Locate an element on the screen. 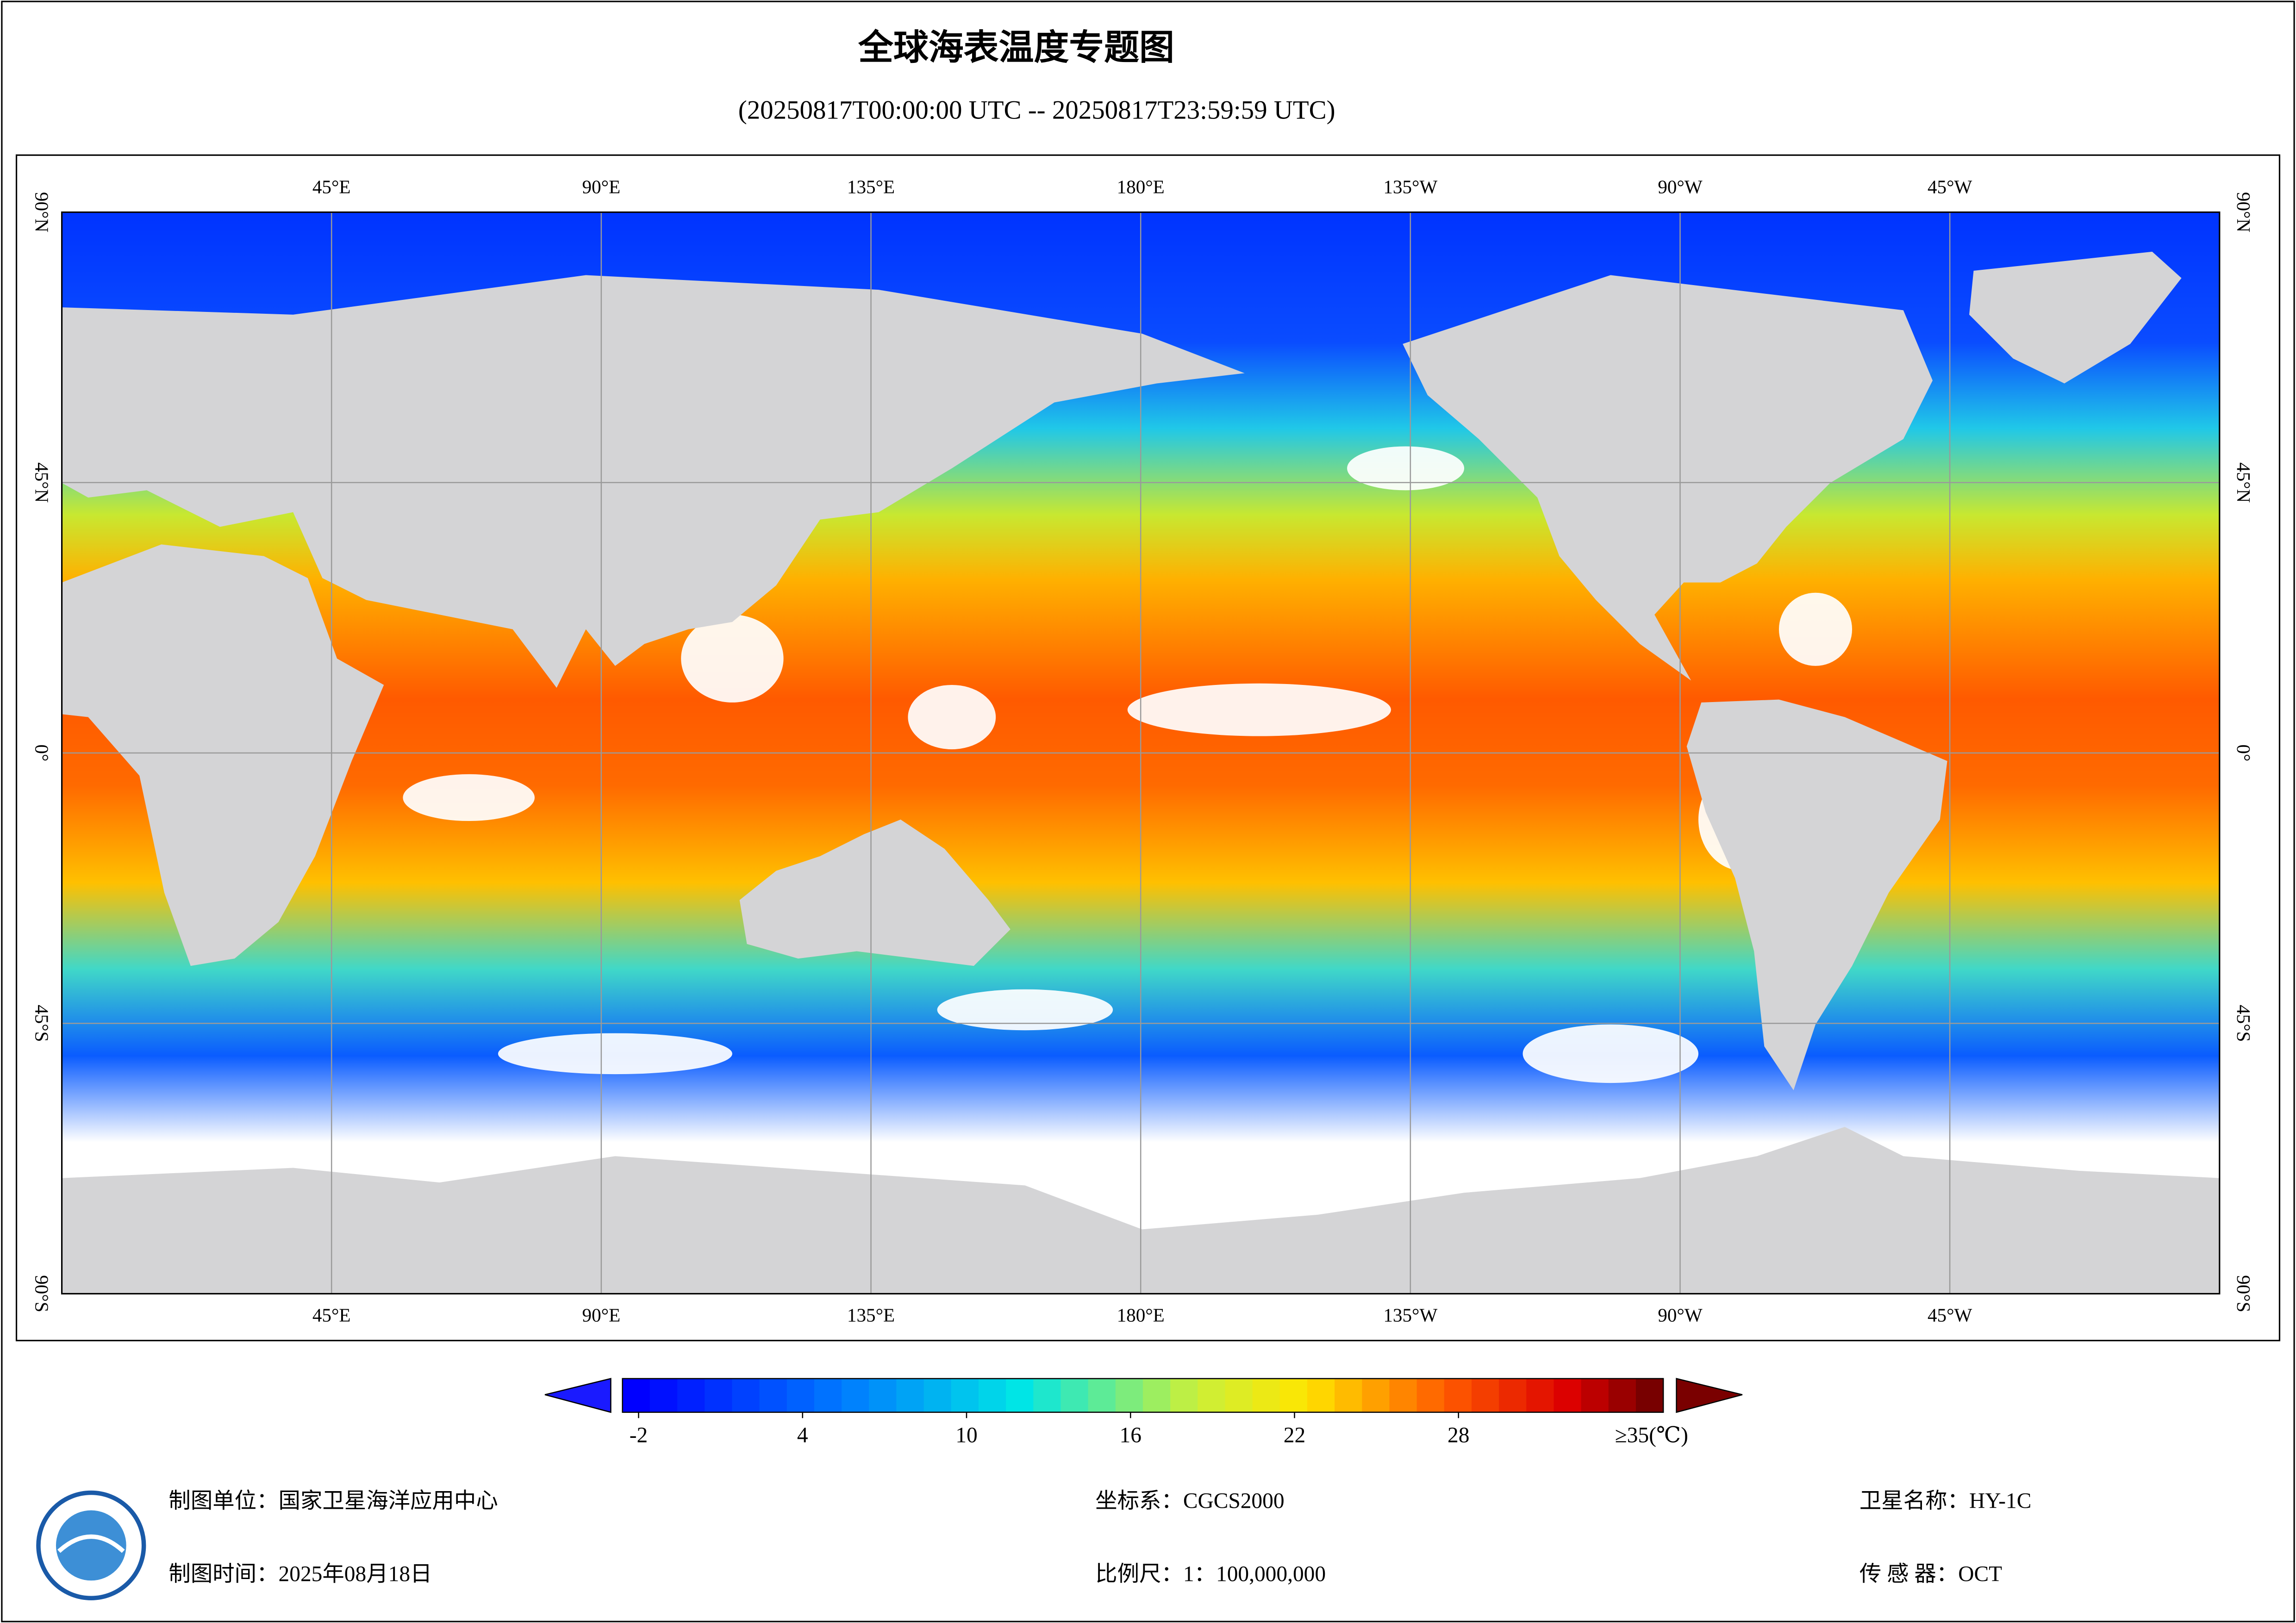  lon-label-top: 45°W is located at coordinates (1950, 186).